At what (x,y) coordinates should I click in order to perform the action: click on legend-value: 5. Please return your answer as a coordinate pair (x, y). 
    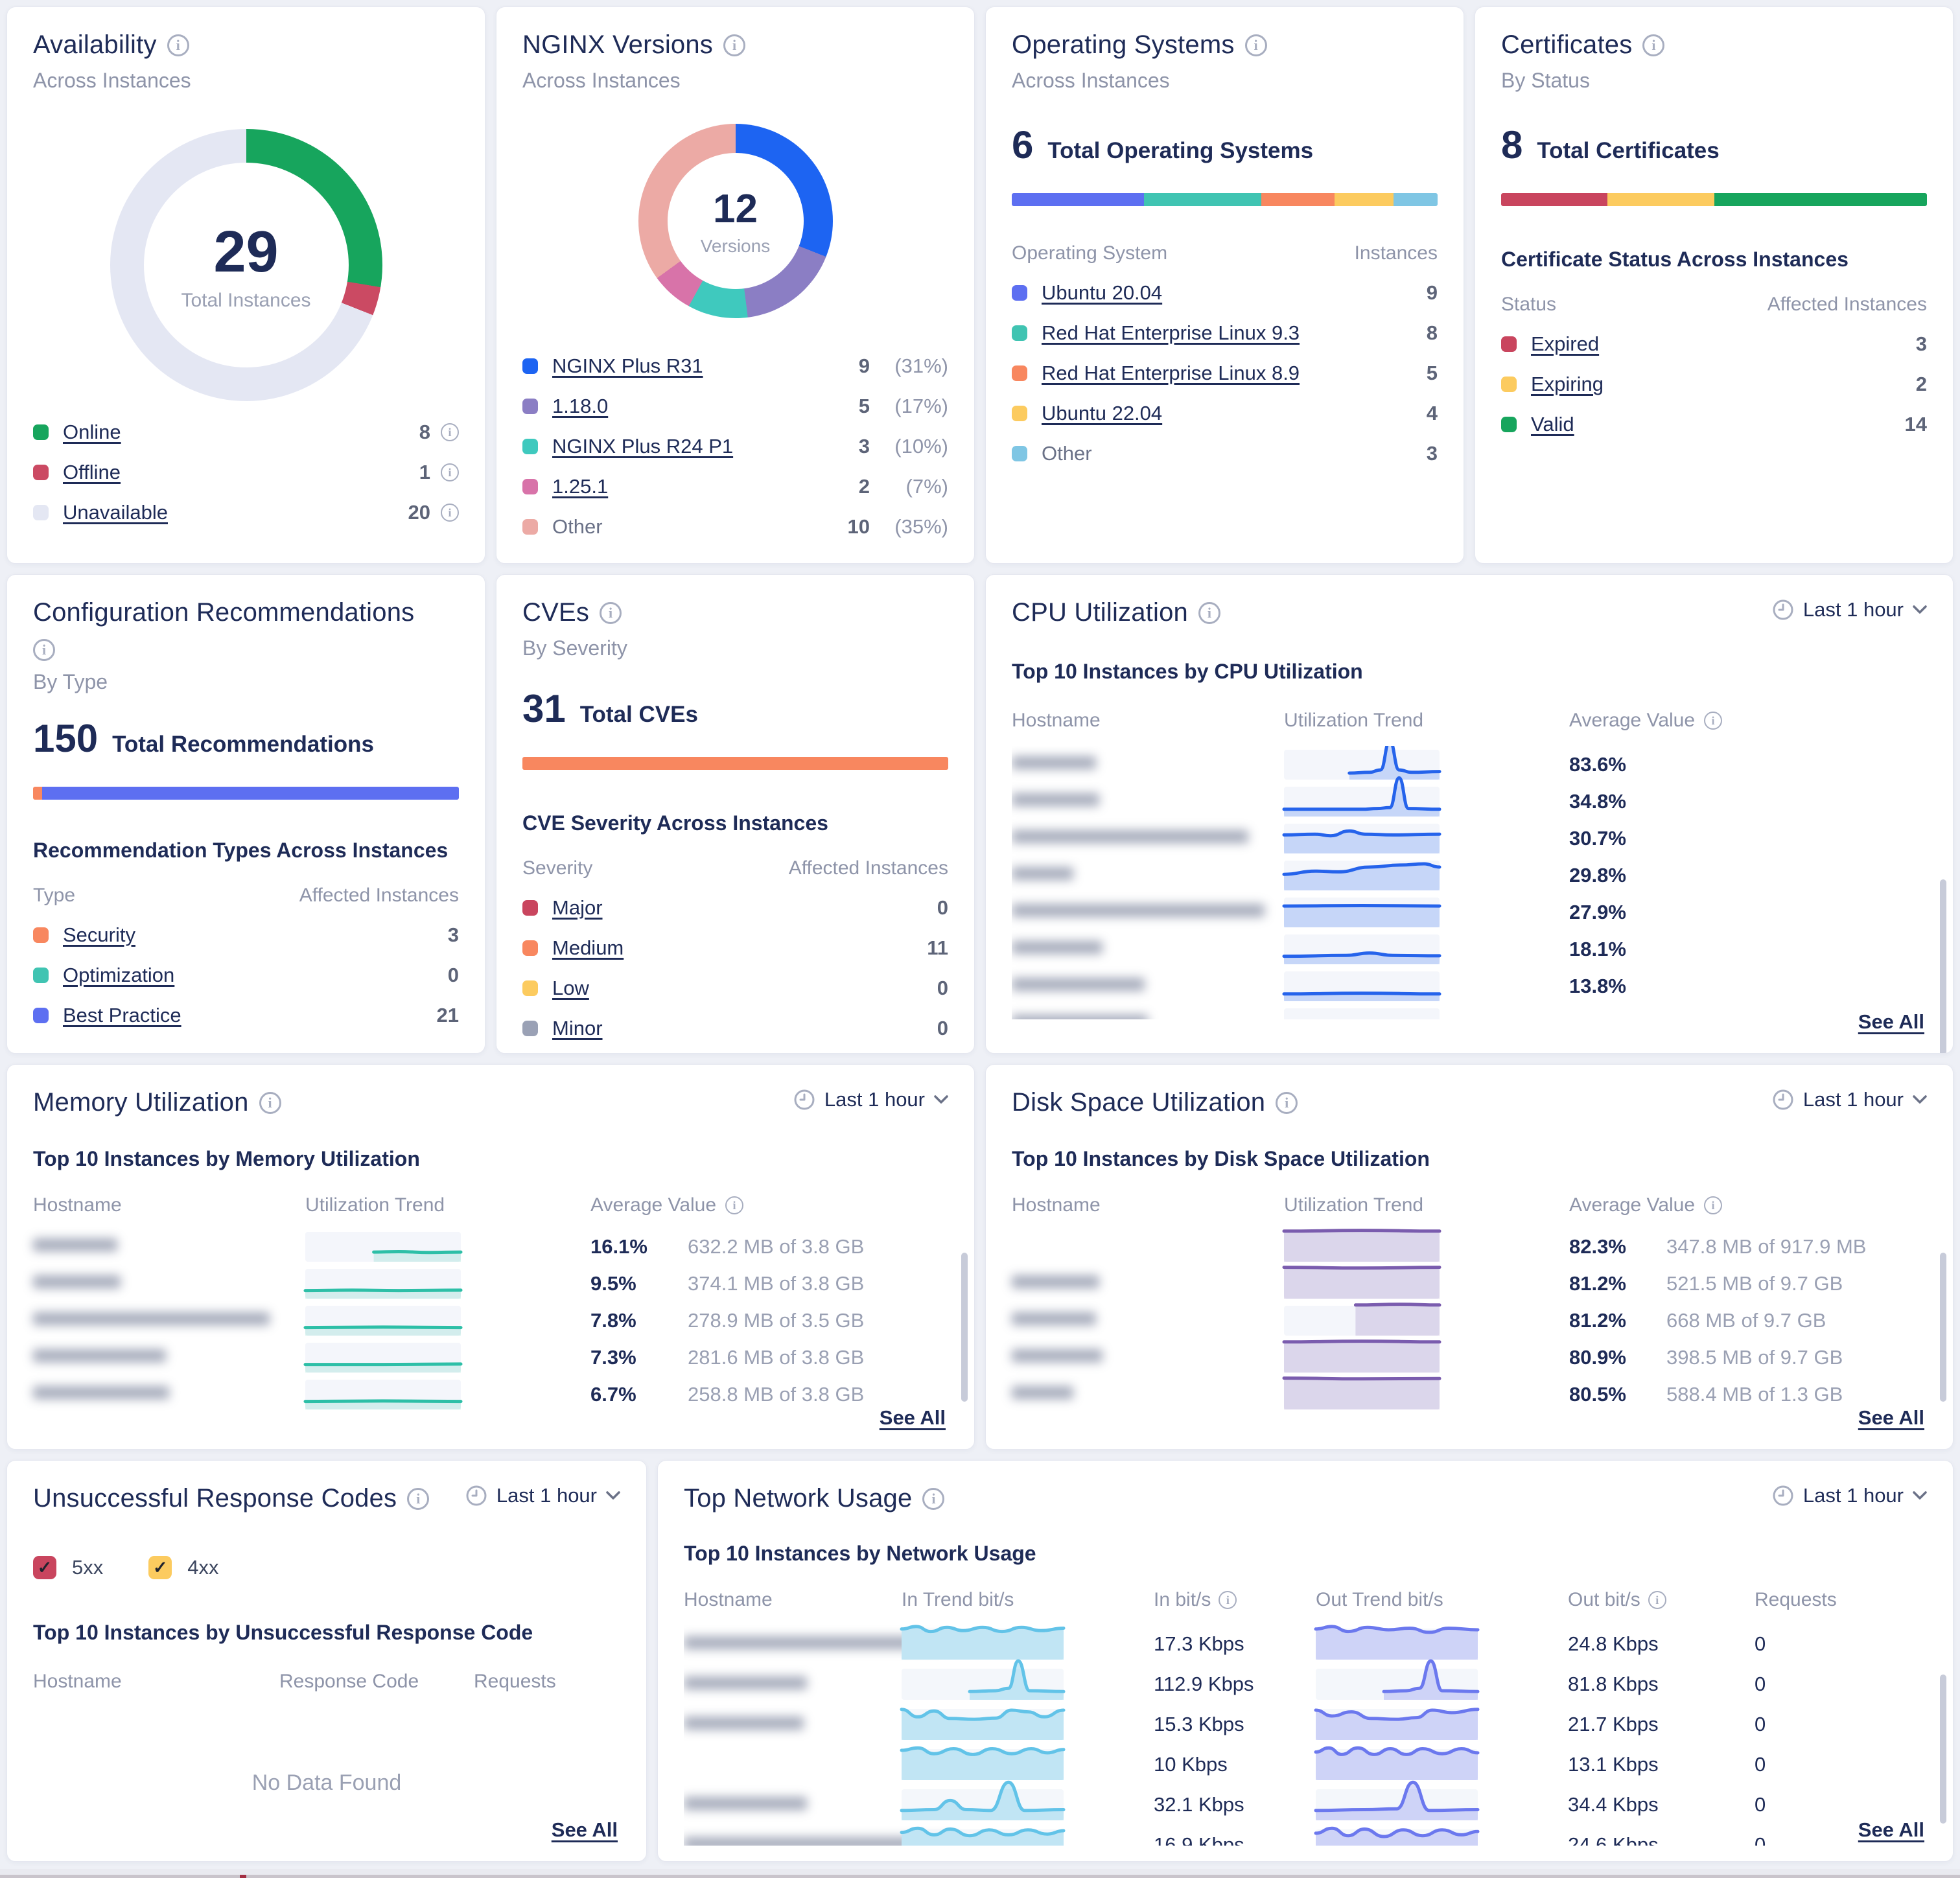
    Looking at the image, I should click on (1432, 373).